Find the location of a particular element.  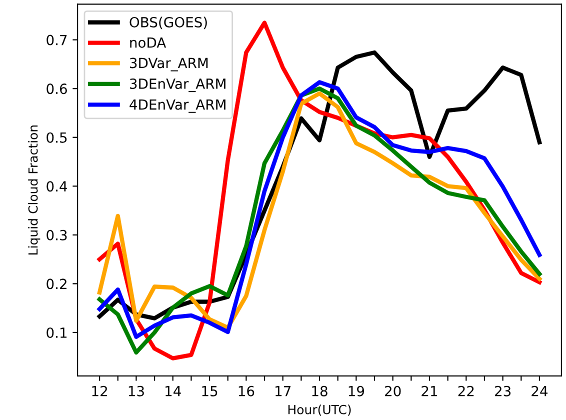

legend-label: 3DEnVar_ARM is located at coordinates (178, 85).